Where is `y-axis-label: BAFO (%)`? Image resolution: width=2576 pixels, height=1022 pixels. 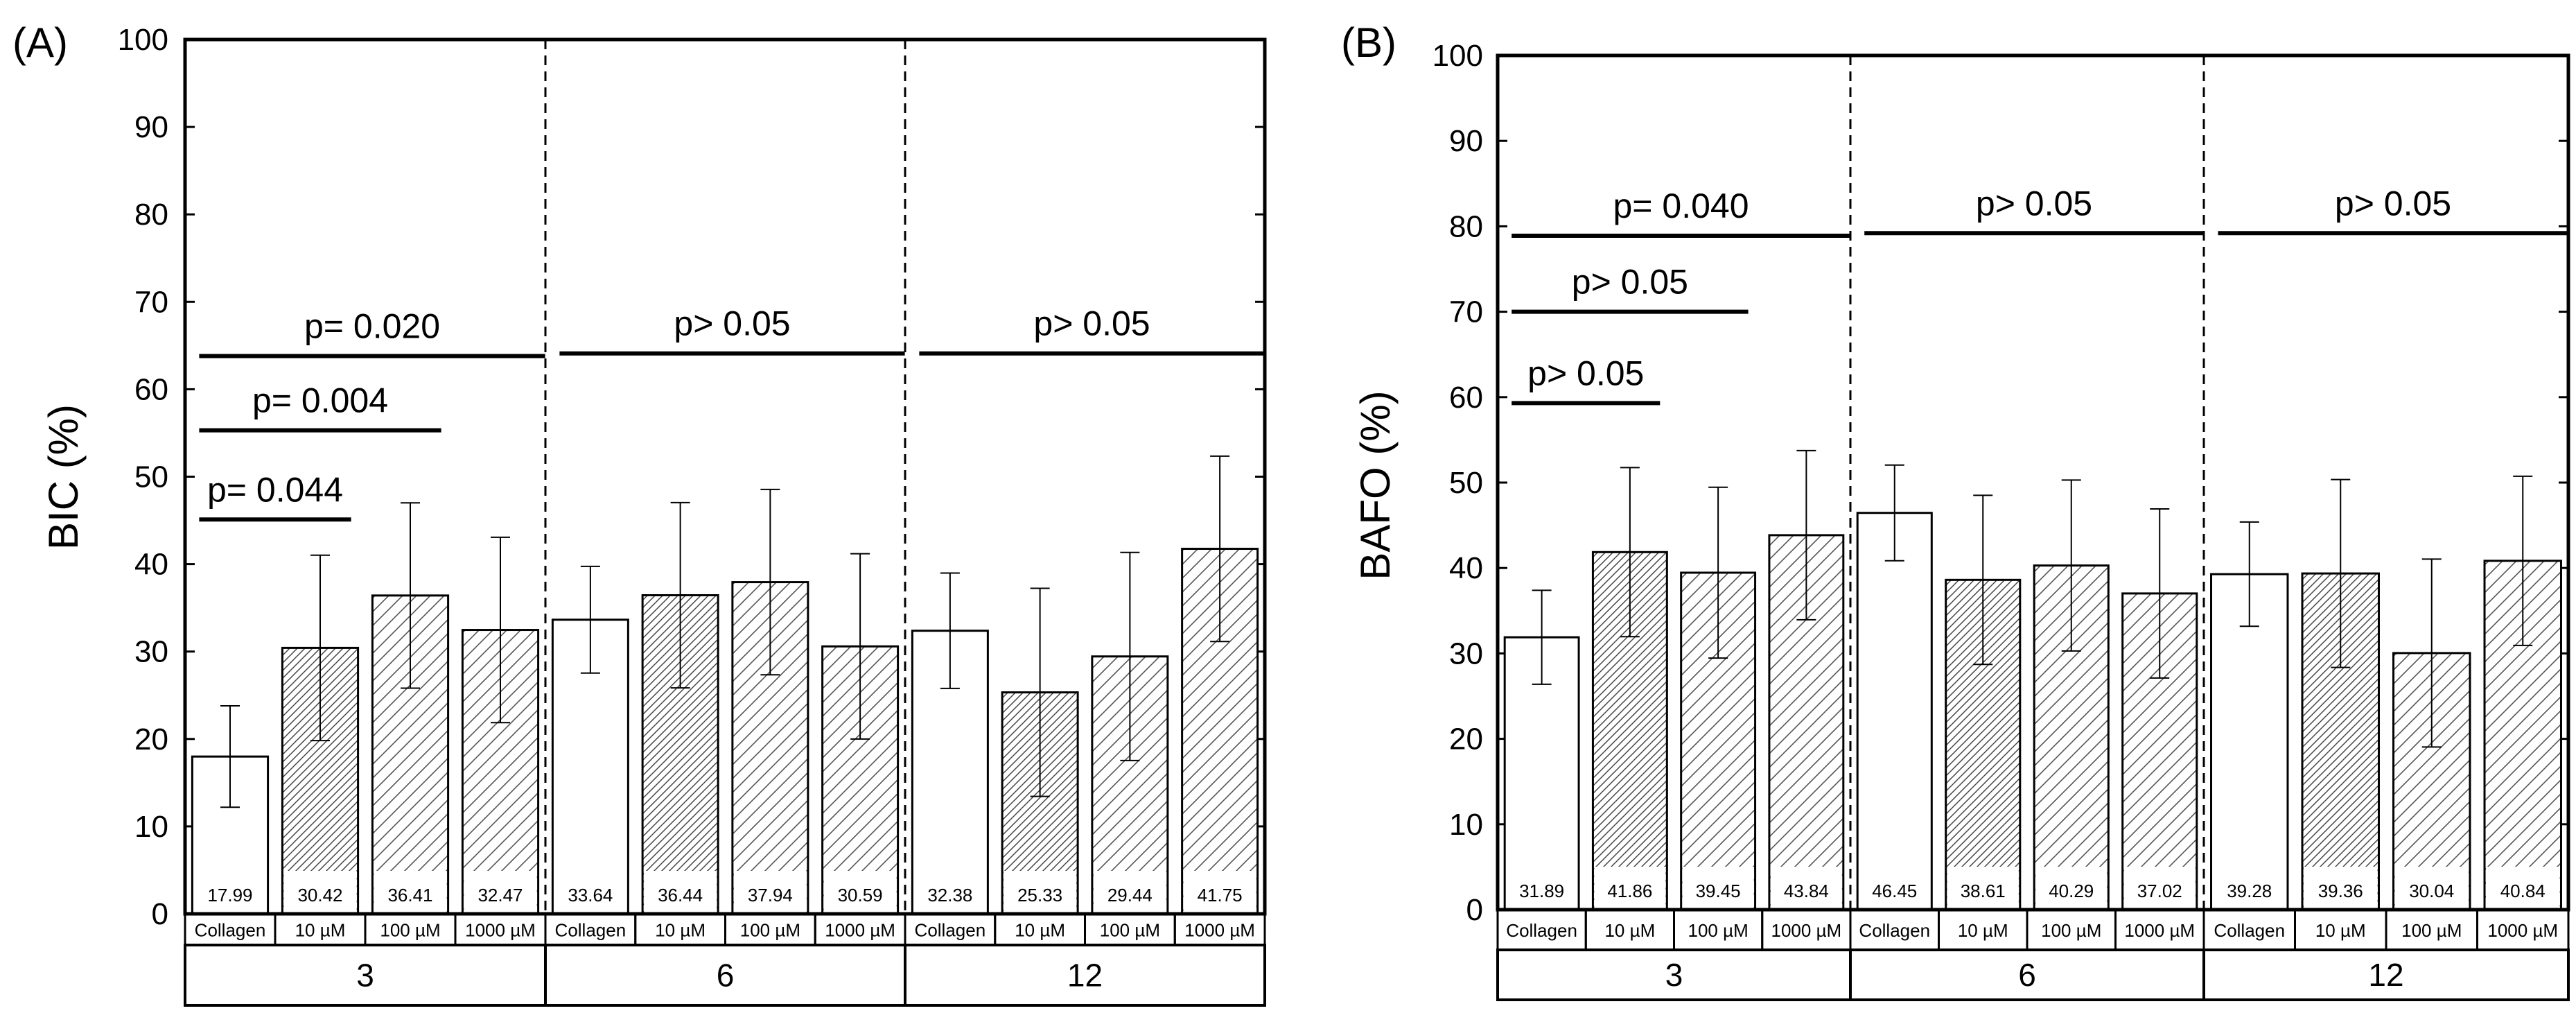 y-axis-label: BAFO (%) is located at coordinates (1375, 485).